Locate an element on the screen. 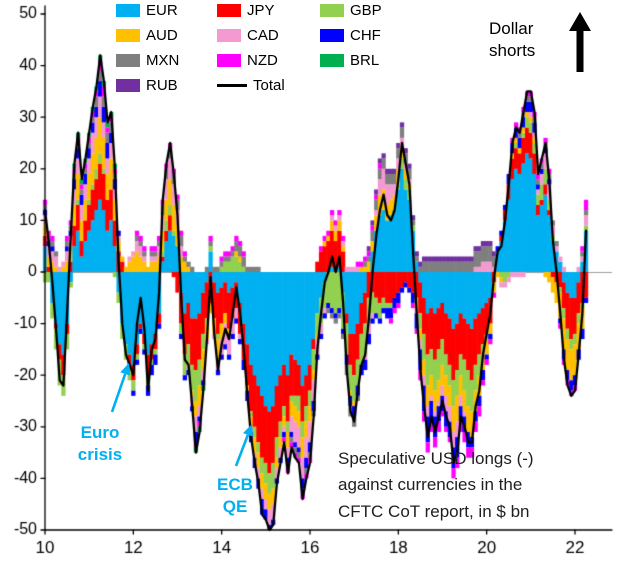  legend-item-brl: BRL is located at coordinates (364, 60).